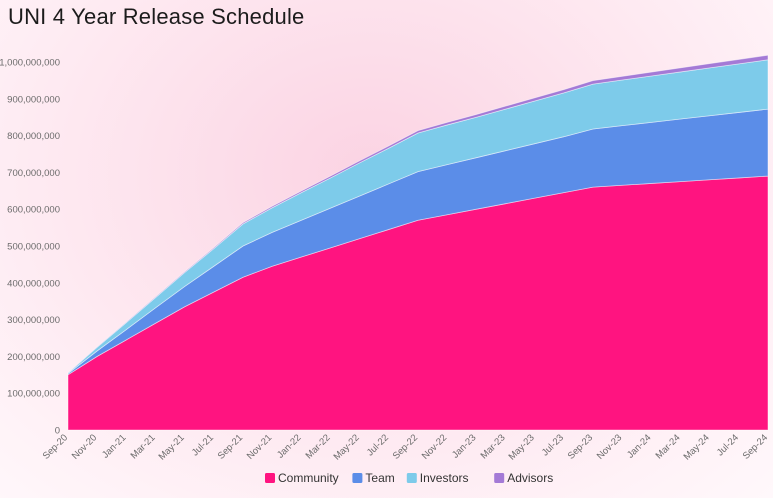 This screenshot has height=498, width=773. Describe the element at coordinates (444, 478) in the screenshot. I see `legend-label: Investors` at that location.